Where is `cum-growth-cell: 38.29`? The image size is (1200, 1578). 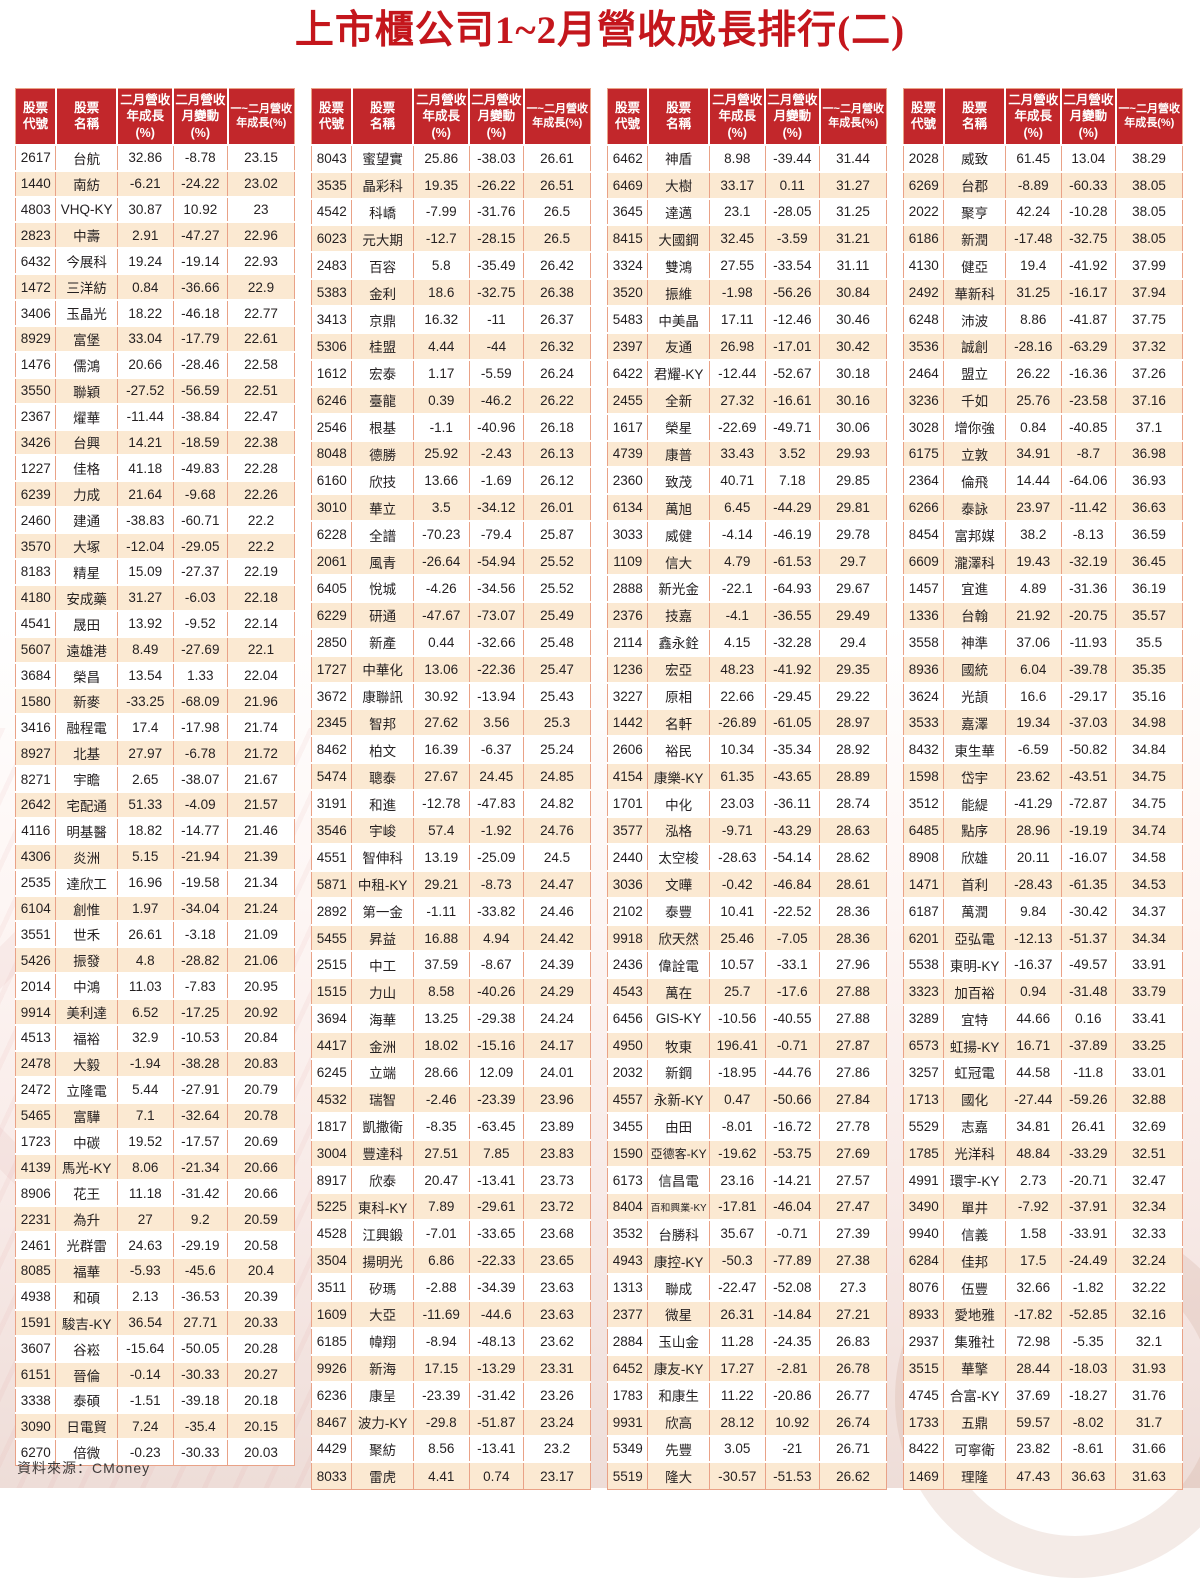
cum-growth-cell: 38.29 is located at coordinates (1149, 157).